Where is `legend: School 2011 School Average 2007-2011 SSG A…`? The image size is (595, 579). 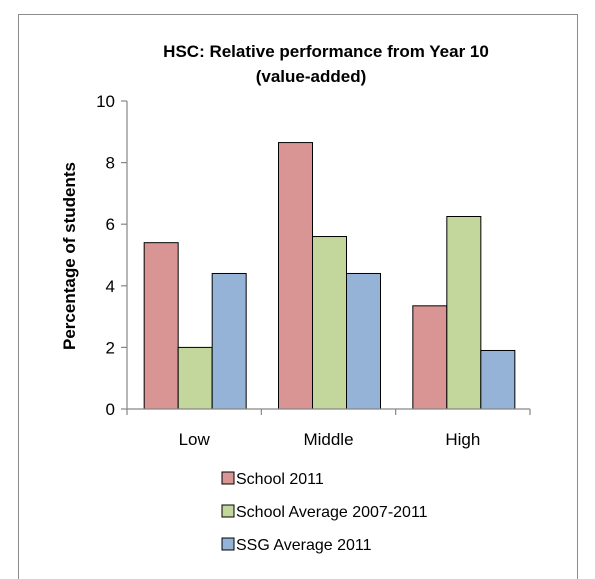 legend: School 2011 School Average 2007-2011 SSG A… is located at coordinates (324, 512).